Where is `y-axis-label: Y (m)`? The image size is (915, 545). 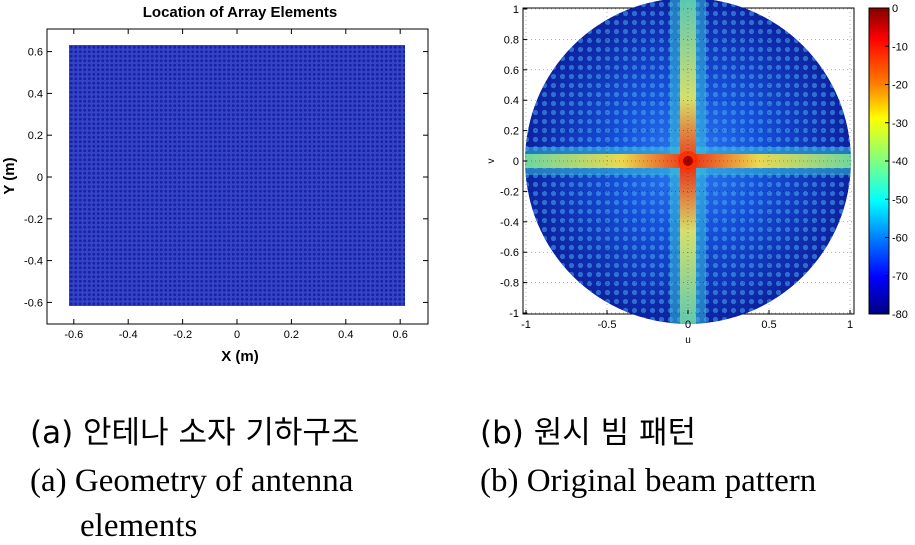
y-axis-label: Y (m) is located at coordinates (9, 175).